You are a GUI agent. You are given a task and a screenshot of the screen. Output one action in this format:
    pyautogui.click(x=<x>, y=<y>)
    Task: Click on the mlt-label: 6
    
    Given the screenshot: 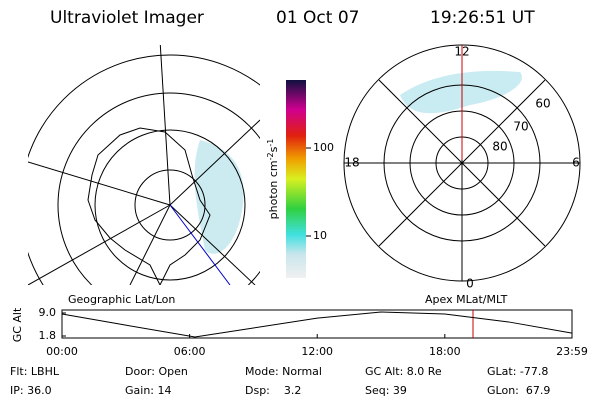 What is the action you would take?
    pyautogui.click(x=576, y=163)
    